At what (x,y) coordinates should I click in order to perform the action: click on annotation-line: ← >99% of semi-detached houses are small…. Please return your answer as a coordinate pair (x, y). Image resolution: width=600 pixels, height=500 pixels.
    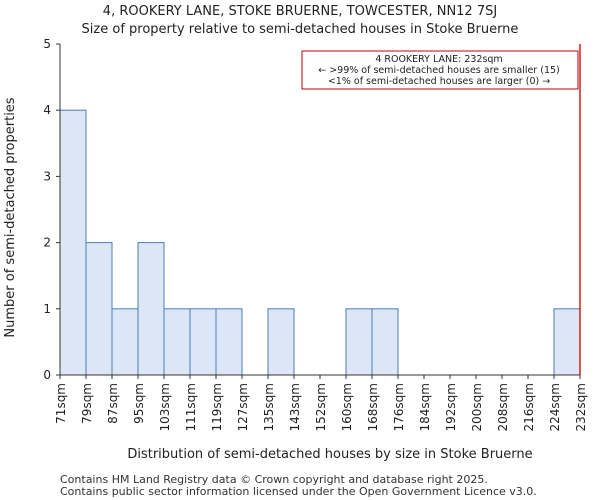
    Looking at the image, I should click on (439, 70).